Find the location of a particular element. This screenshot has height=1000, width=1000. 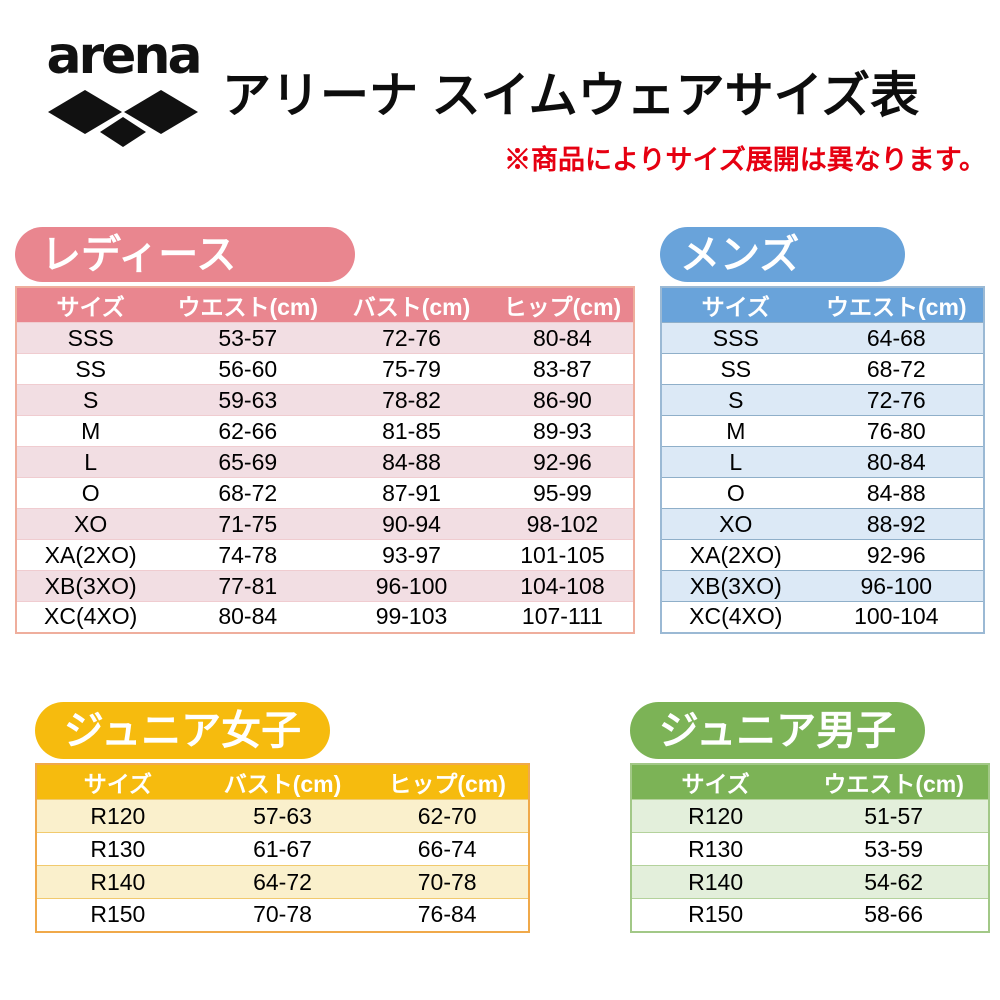

junior_girls-column-header: バスト(cm) is located at coordinates (282, 782).